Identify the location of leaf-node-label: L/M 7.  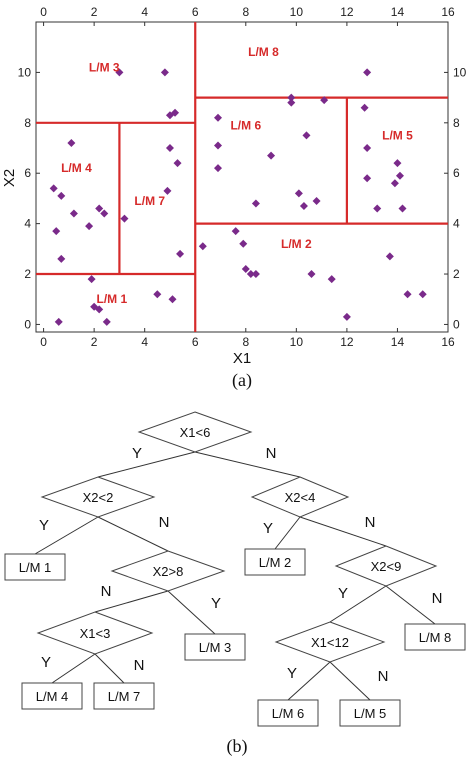
(124, 696).